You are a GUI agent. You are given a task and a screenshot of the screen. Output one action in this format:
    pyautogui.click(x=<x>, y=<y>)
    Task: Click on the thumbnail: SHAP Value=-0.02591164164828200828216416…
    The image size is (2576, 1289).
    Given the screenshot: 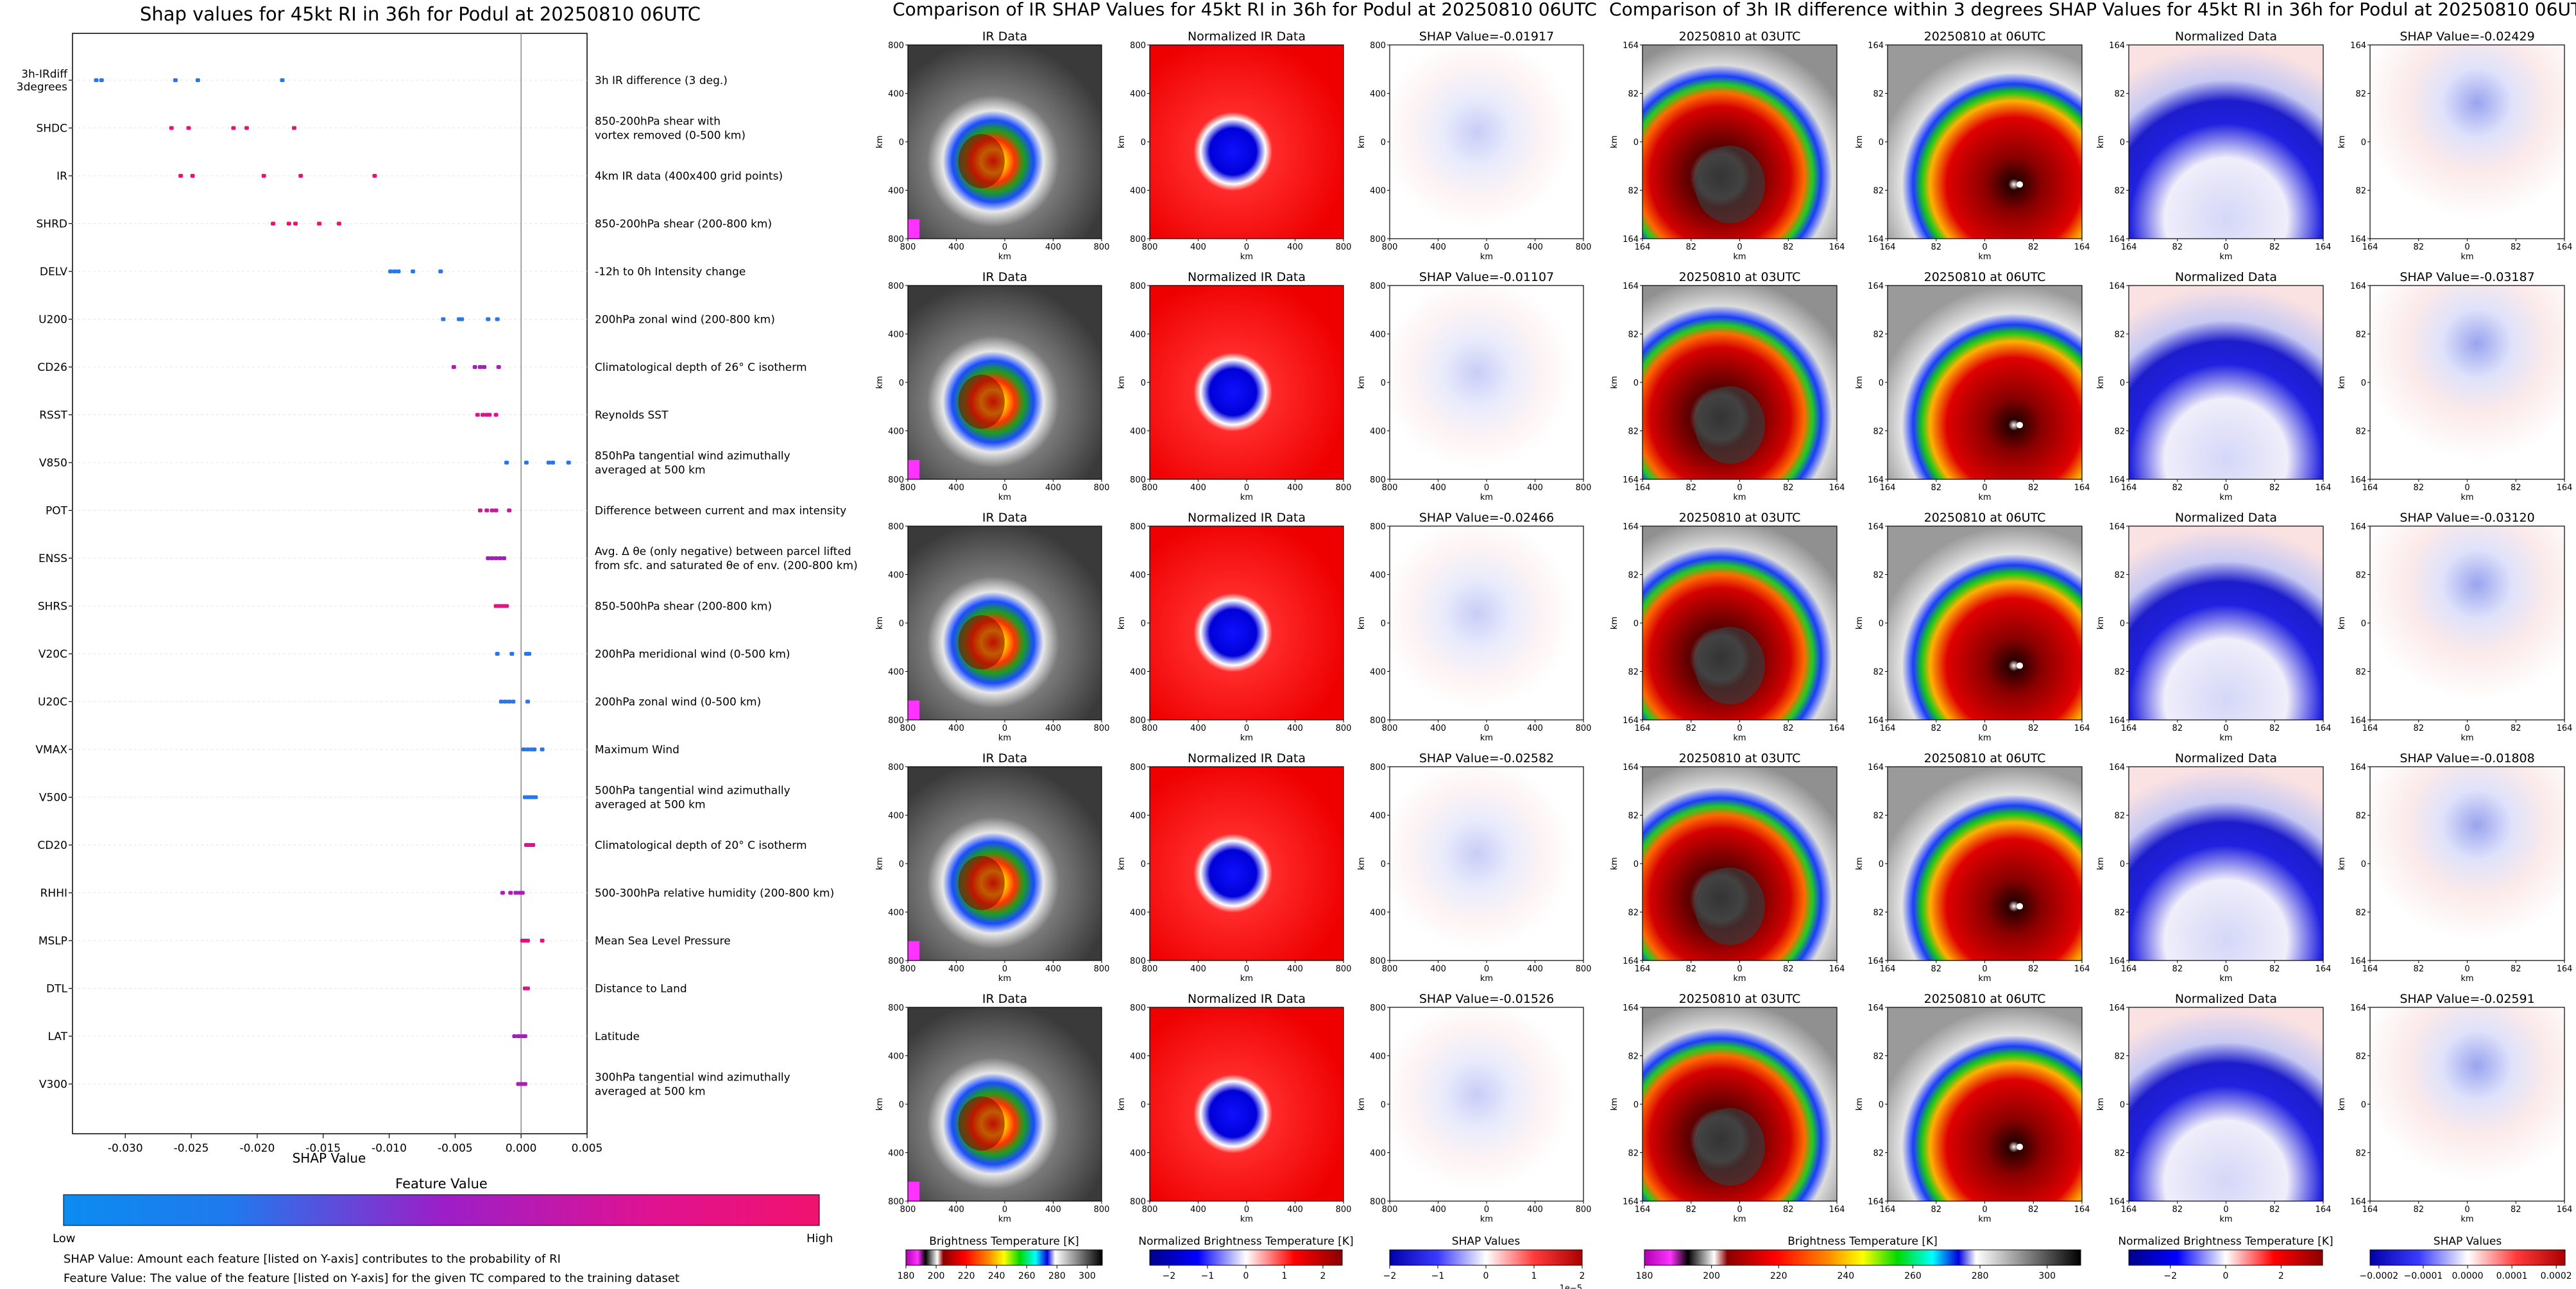 What is the action you would take?
    pyautogui.click(x=2454, y=1108)
    